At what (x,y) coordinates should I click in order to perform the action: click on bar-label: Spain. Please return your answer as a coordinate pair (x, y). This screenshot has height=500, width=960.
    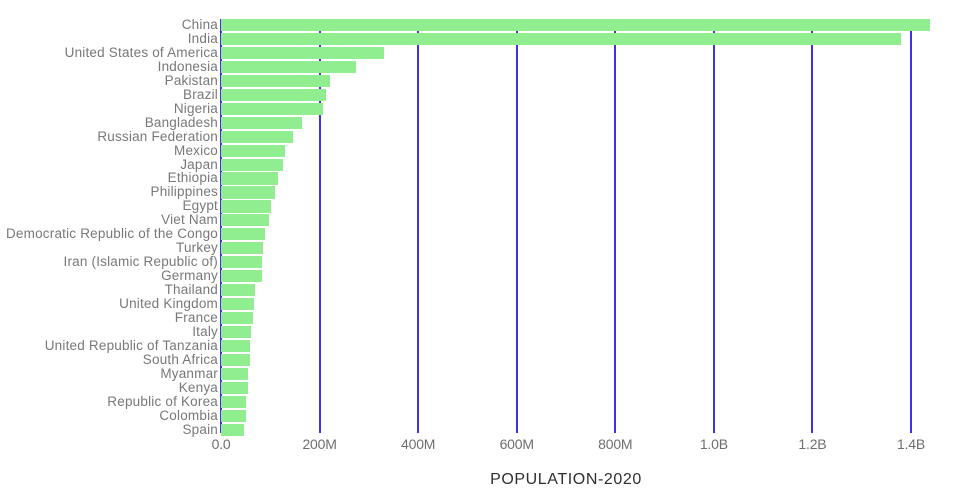
    Looking at the image, I should click on (200, 429).